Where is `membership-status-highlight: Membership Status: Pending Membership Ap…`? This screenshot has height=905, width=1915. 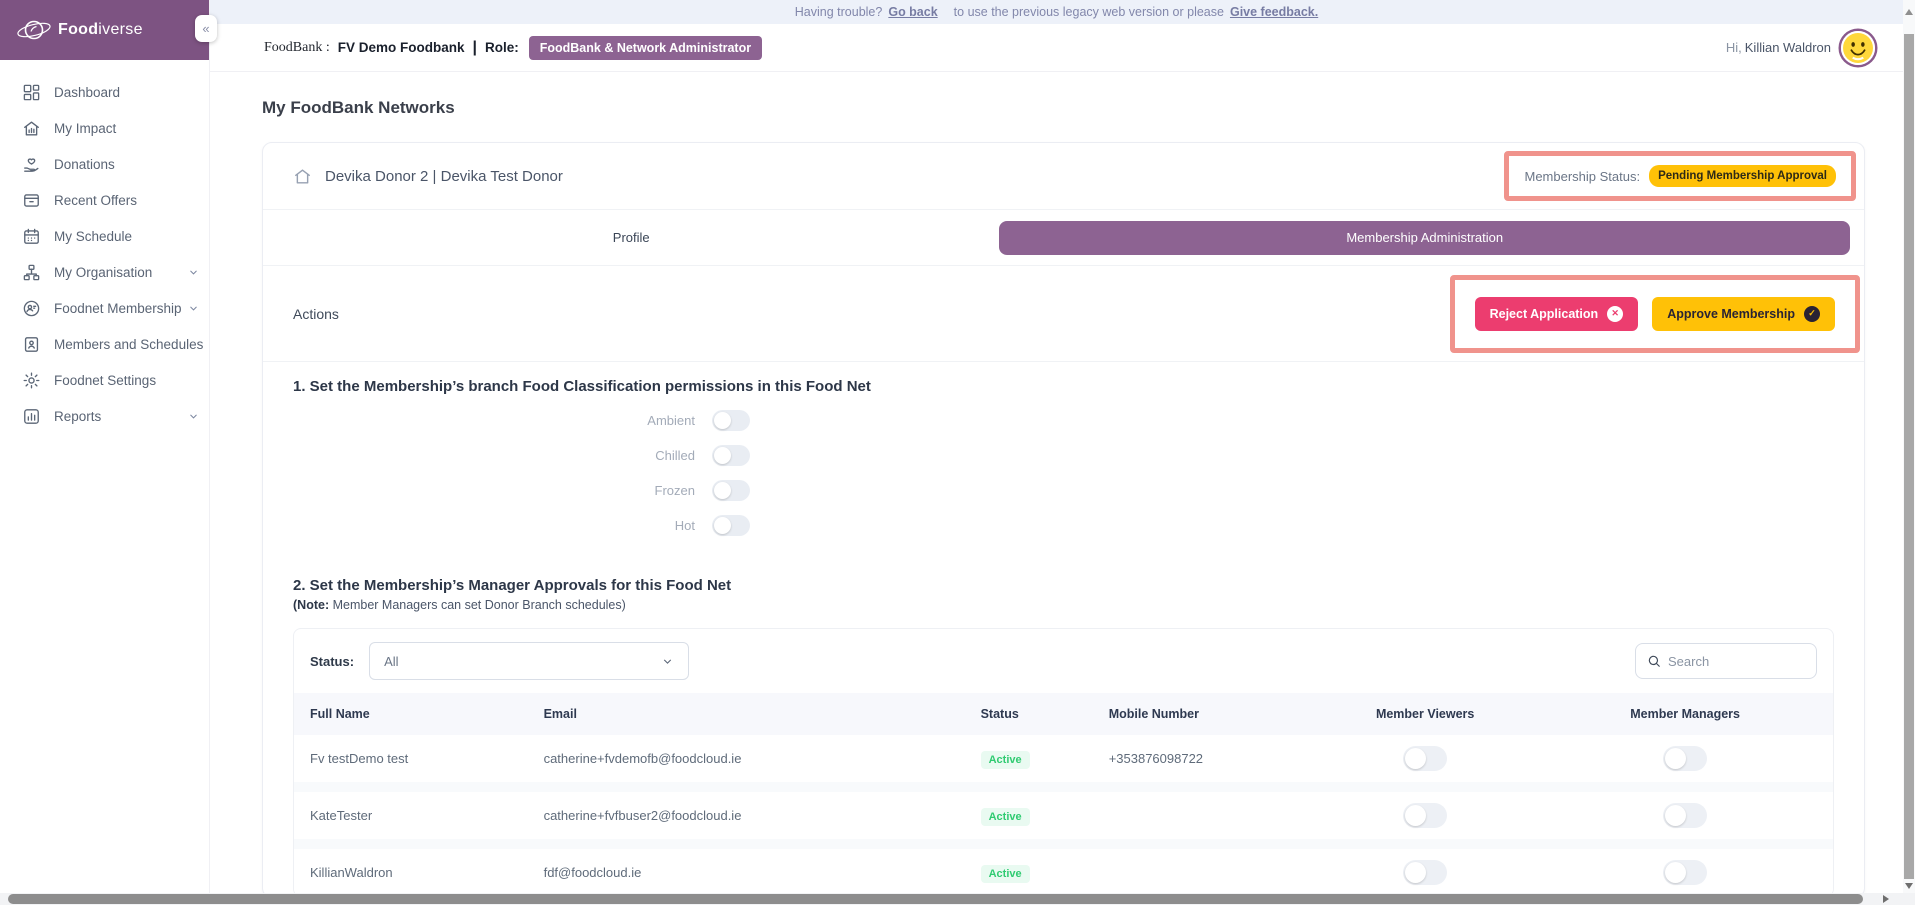
membership-status-highlight: Membership Status: Pending Membership Ap… is located at coordinates (1680, 176).